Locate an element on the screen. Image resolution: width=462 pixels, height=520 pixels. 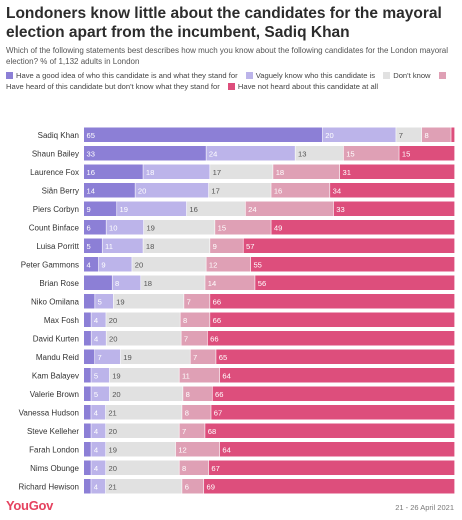
category-label: Mandu Reid is located at coordinates (57, 357).